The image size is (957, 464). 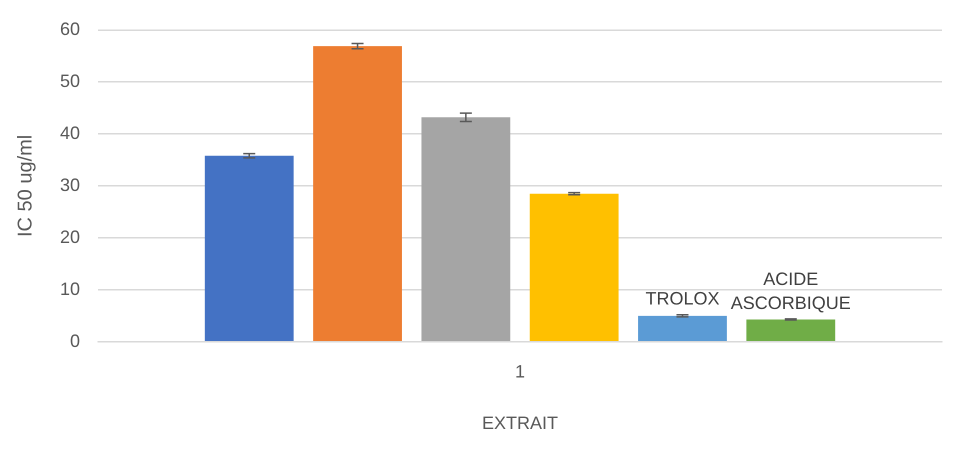 What do you see at coordinates (682, 298) in the screenshot?
I see `series-label: TROLOX` at bounding box center [682, 298].